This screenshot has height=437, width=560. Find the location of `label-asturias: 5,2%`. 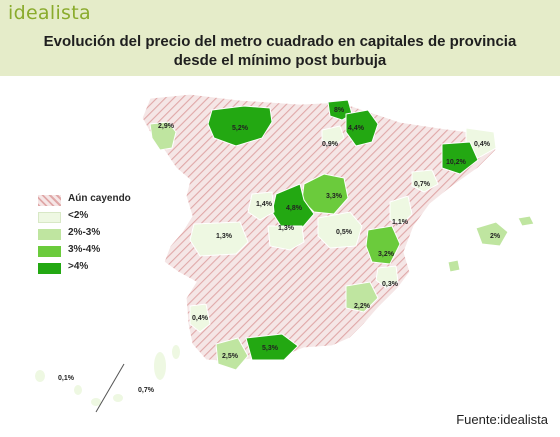

label-asturias: 5,2% is located at coordinates (240, 128).